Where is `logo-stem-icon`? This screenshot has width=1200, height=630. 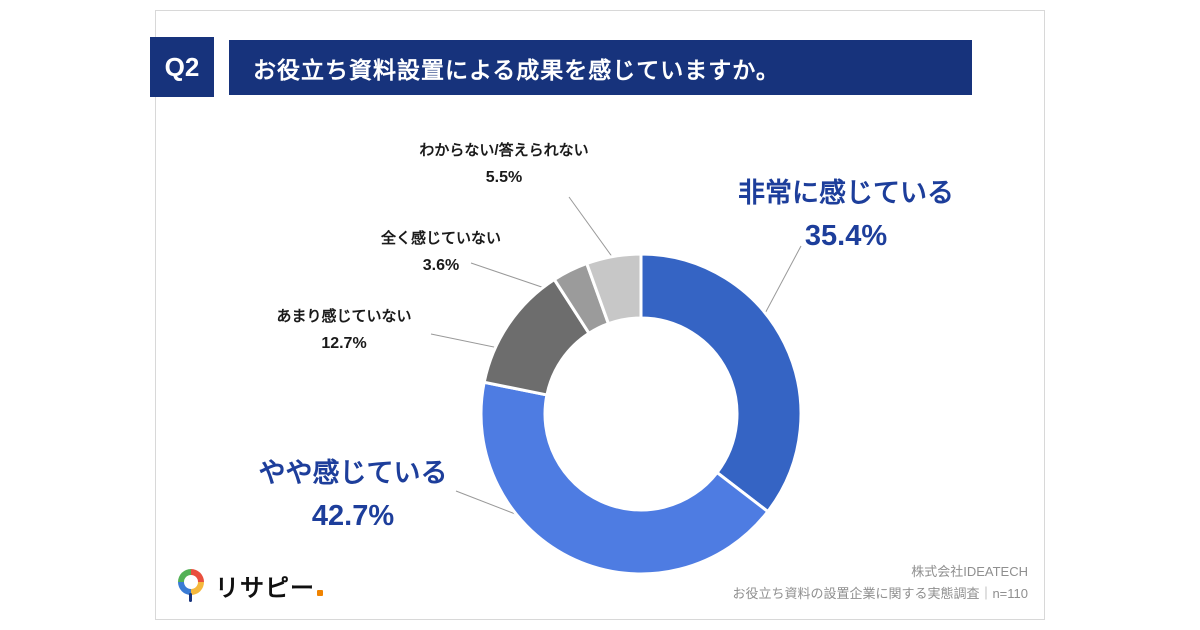
logo-stem-icon is located at coordinates (190, 597).